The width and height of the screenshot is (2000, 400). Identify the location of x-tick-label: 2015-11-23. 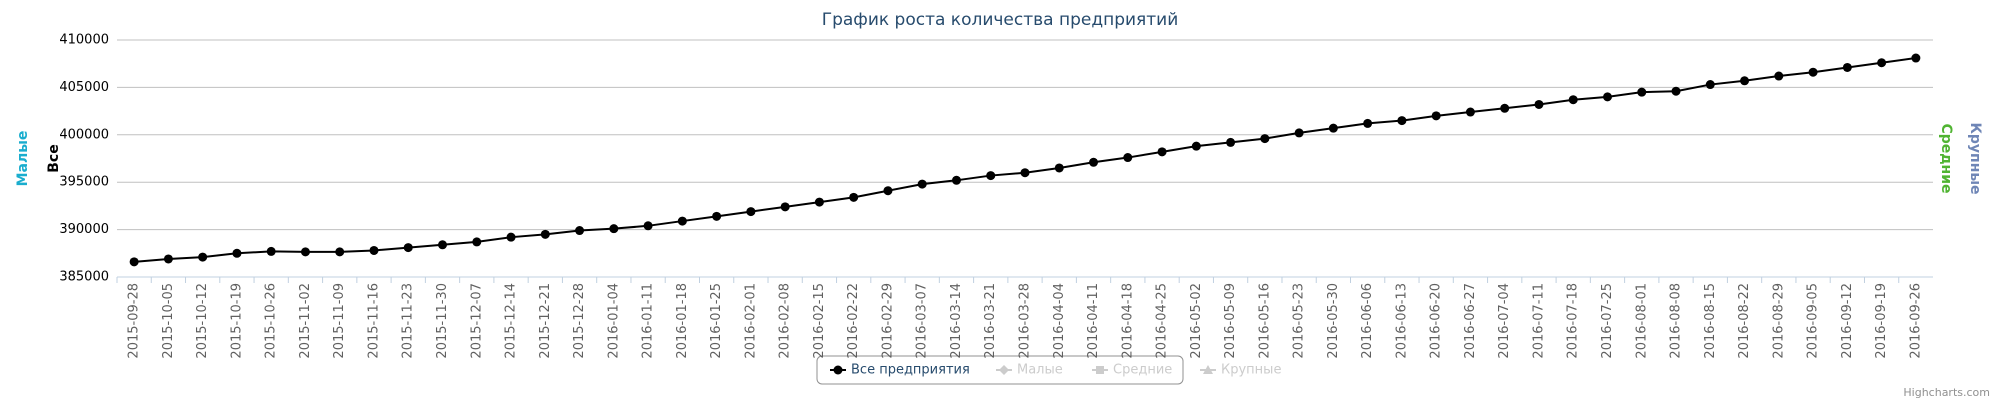
(408, 321).